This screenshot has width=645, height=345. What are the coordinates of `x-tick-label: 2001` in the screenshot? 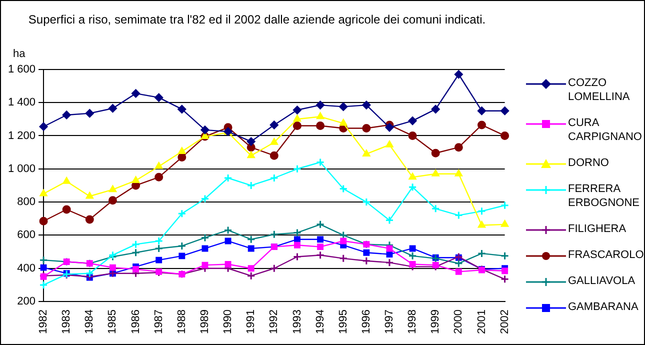 It's located at (482, 322).